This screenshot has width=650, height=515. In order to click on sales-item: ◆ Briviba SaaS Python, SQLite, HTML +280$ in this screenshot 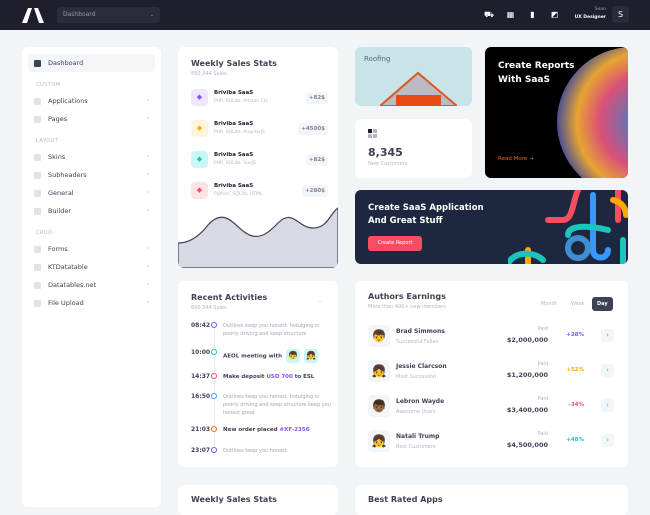, I will do `click(259, 192)`.